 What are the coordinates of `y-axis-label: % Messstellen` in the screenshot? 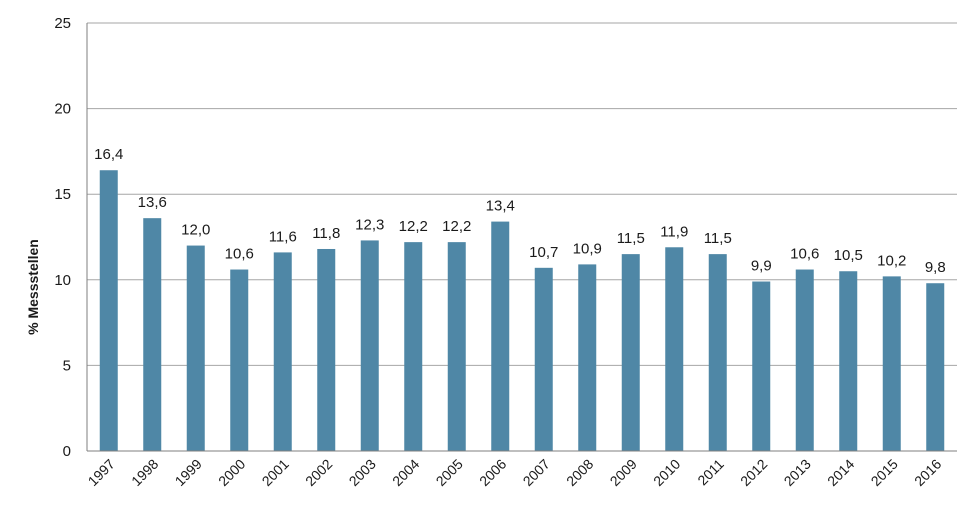 It's located at (33, 287).